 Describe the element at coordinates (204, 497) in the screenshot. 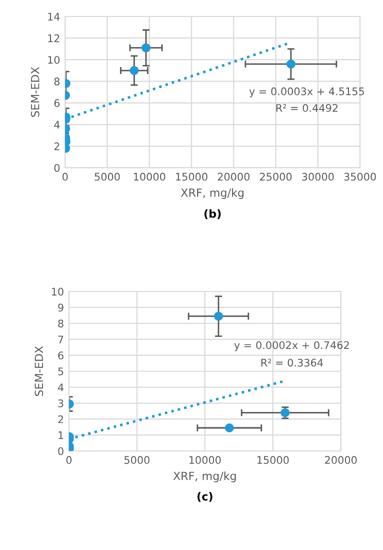

I see `text: (c)` at that location.